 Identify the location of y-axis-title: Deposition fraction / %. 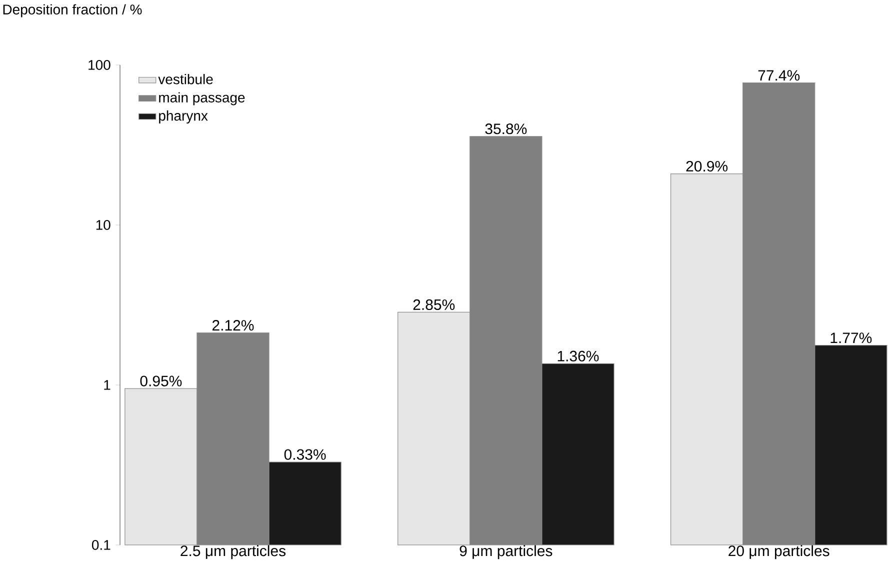
(72, 11).